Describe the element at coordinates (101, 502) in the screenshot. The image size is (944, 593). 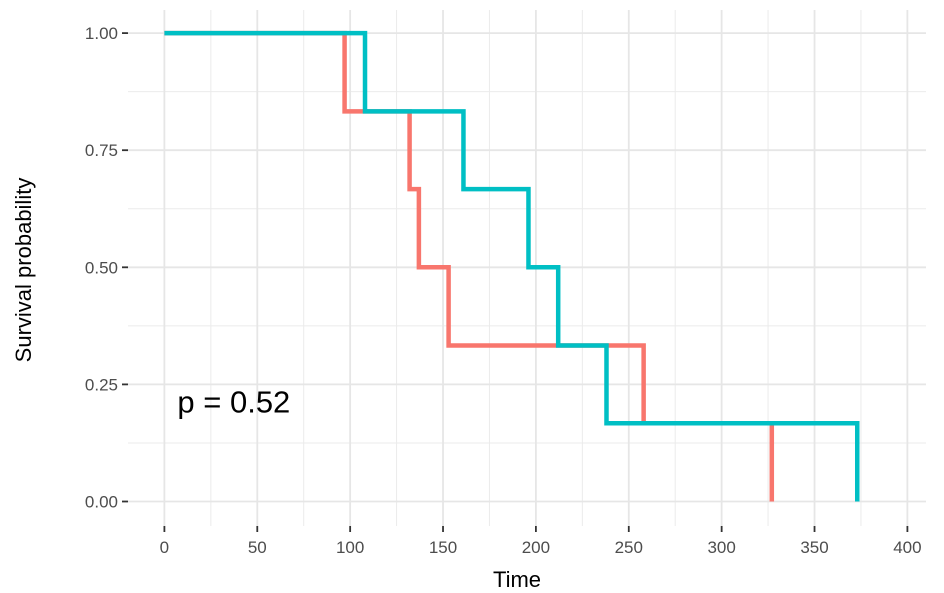
I see `y-tick-label: 0.00` at that location.